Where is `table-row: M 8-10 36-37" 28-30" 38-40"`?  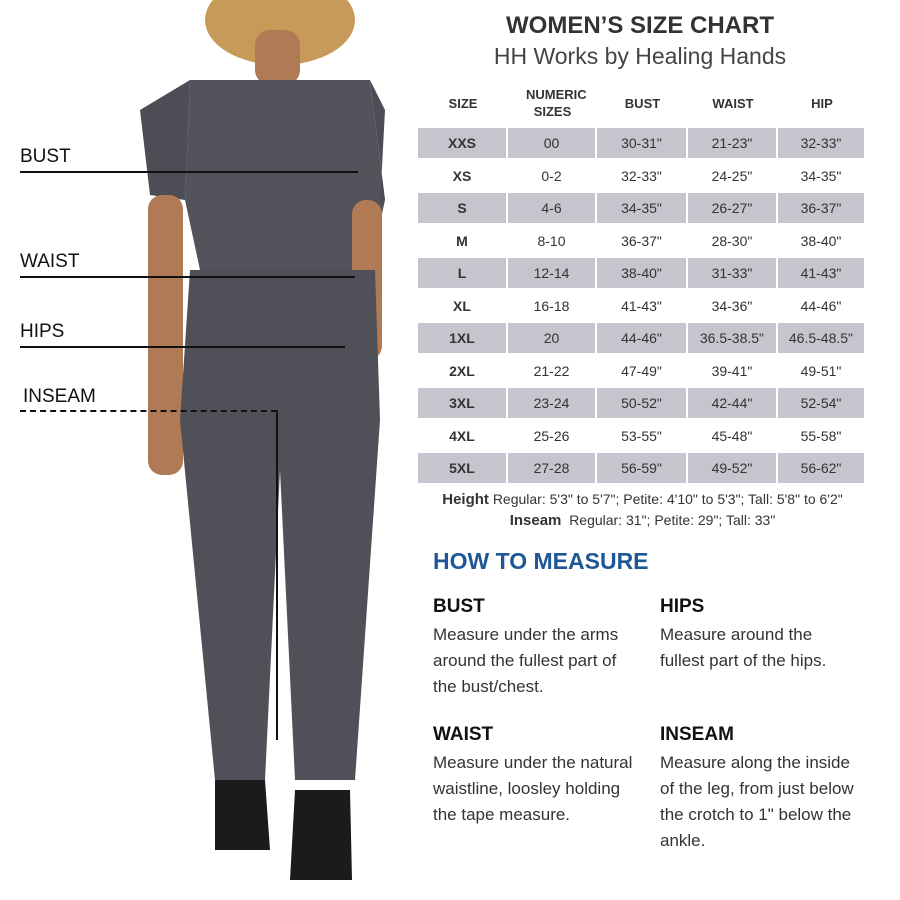 table-row: M 8-10 36-37" 28-30" 38-40" is located at coordinates (642, 241).